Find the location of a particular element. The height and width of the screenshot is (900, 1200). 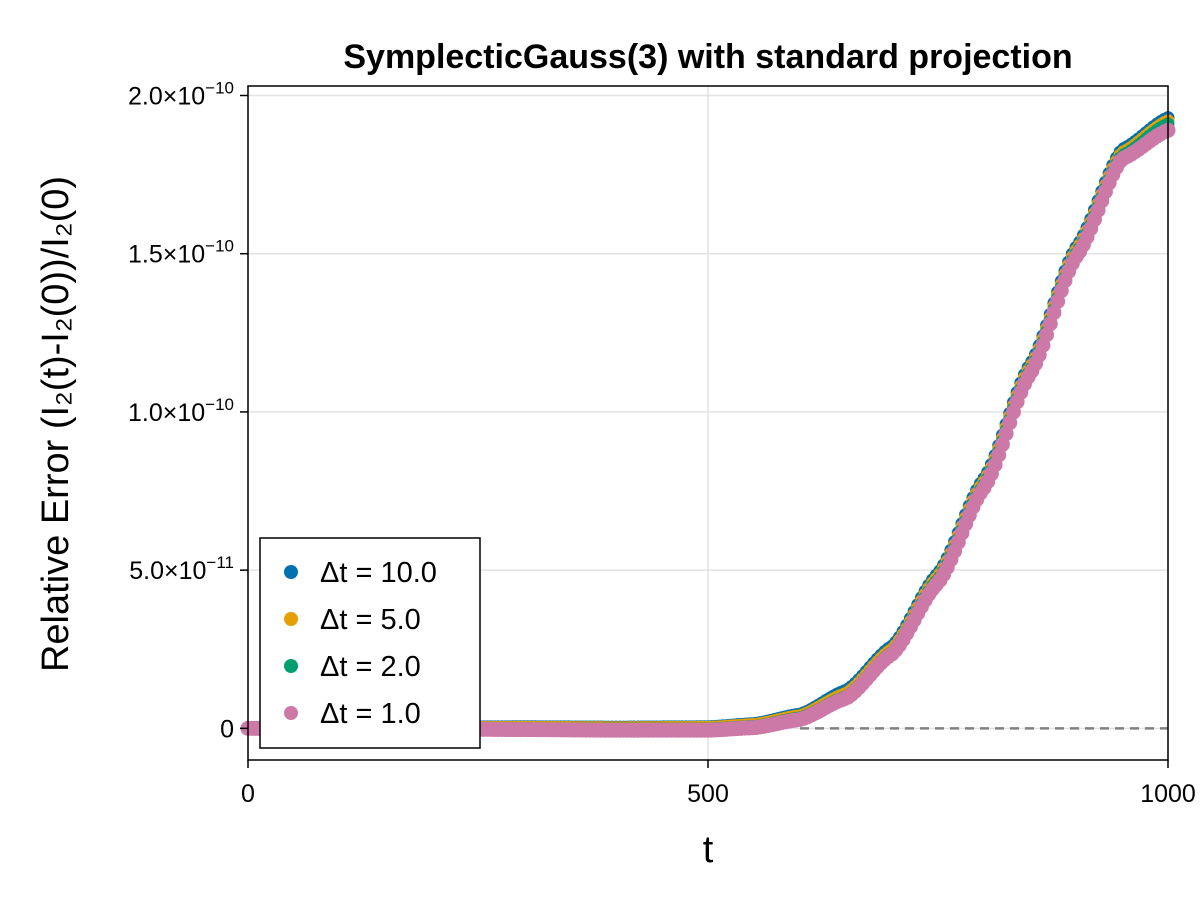

legend-label: Δt = 5.0 is located at coordinates (370, 620).